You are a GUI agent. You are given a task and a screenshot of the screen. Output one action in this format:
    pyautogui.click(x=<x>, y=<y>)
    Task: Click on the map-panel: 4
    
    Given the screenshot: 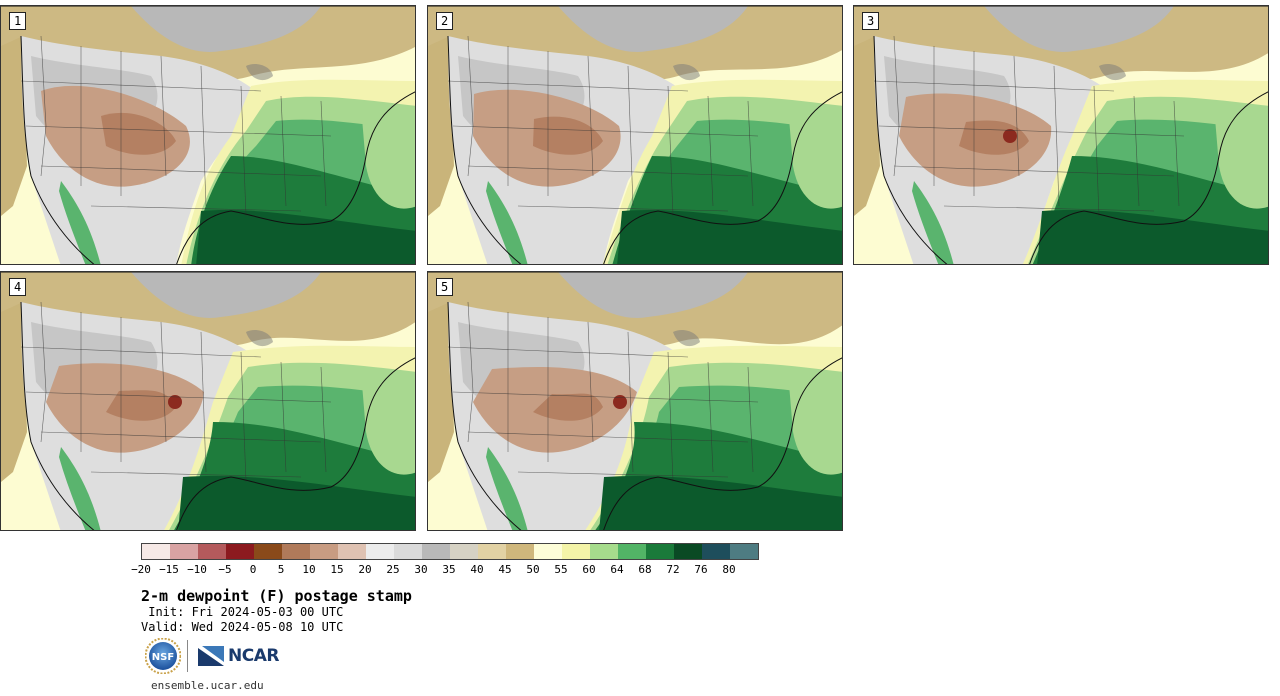 What is the action you would take?
    pyautogui.click(x=208, y=401)
    